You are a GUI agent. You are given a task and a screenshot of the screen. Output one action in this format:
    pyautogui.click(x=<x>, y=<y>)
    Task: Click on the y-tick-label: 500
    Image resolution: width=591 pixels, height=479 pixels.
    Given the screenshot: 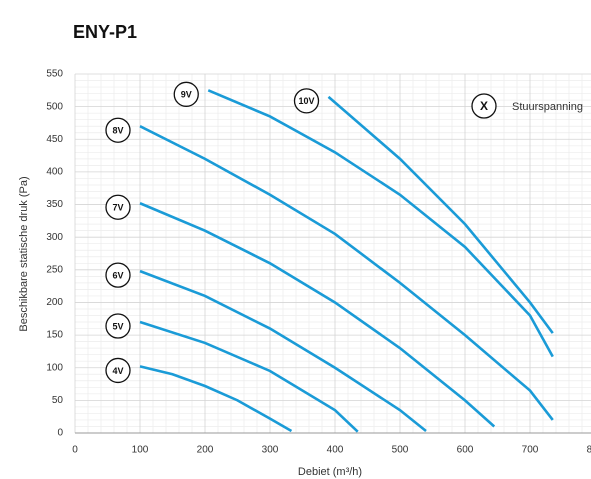 What is the action you would take?
    pyautogui.click(x=54, y=106)
    